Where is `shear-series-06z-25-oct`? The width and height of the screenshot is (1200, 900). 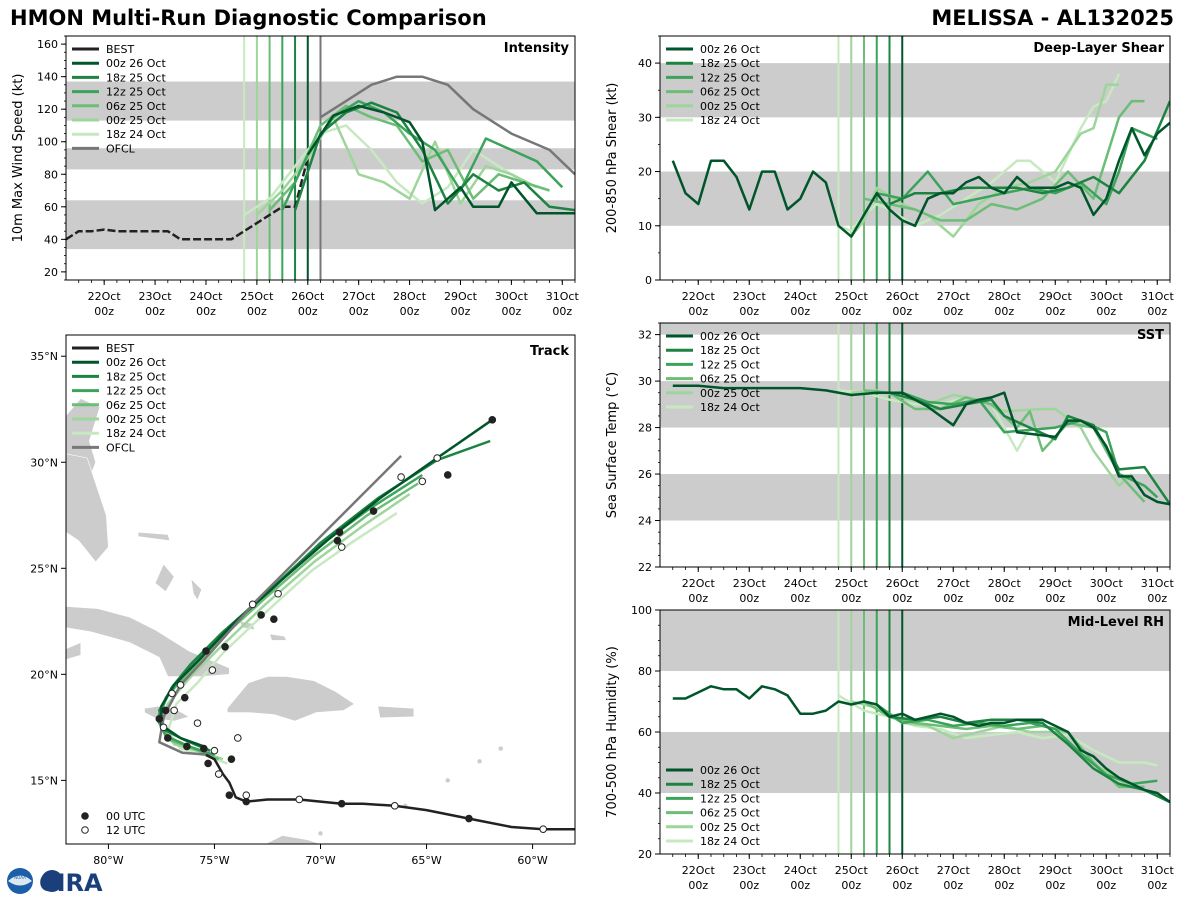 shear-series-06z-25-oct is located at coordinates (1004, 160).